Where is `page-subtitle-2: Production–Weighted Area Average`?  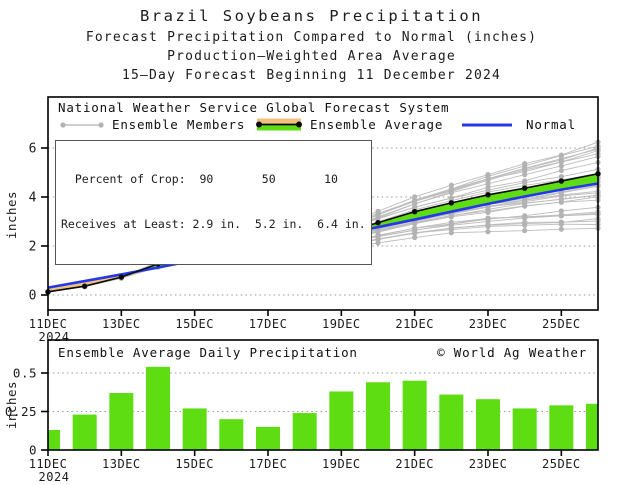 page-subtitle-2: Production–Weighted Area Average is located at coordinates (311, 56).